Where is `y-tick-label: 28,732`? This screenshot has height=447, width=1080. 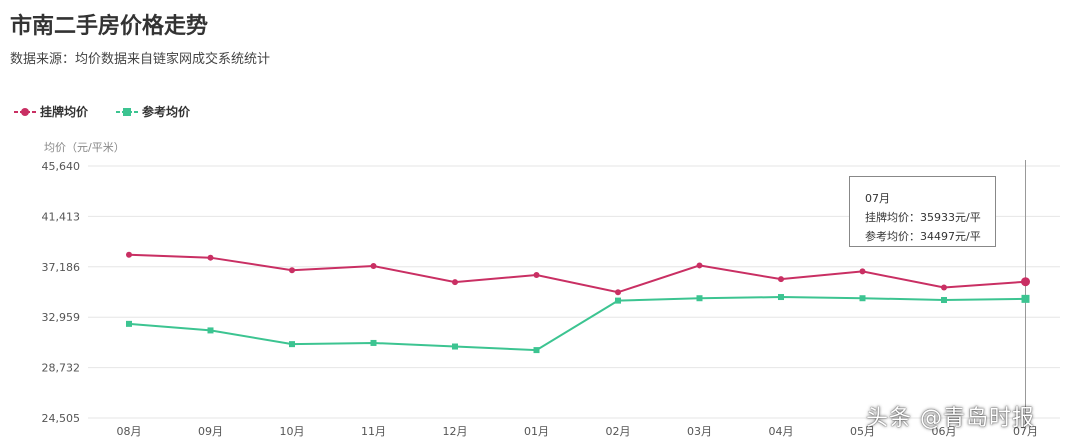 y-tick-label: 28,732 is located at coordinates (61, 368).